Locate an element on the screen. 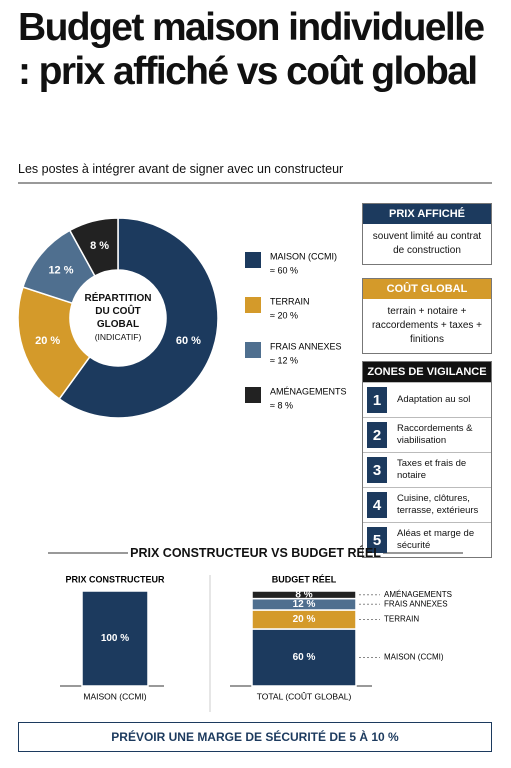  bar-label: 12 % is located at coordinates (304, 604).